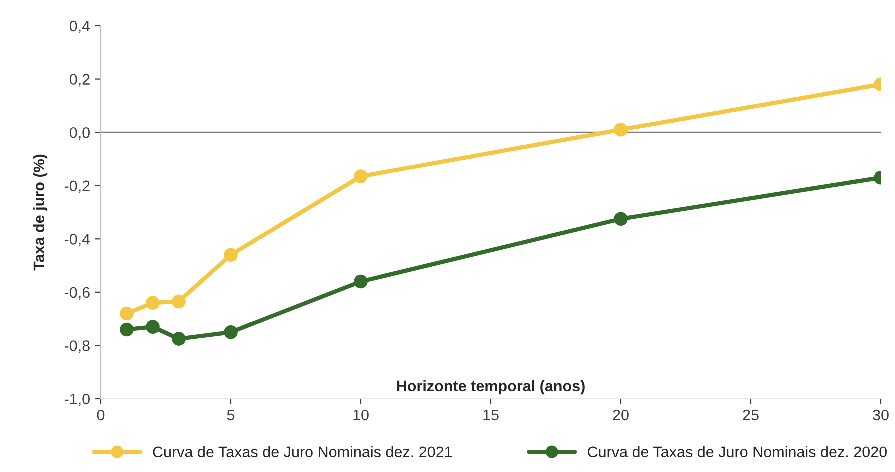 This screenshot has height=472, width=895. What do you see at coordinates (231, 415) in the screenshot?
I see `x-tick-label: 5` at bounding box center [231, 415].